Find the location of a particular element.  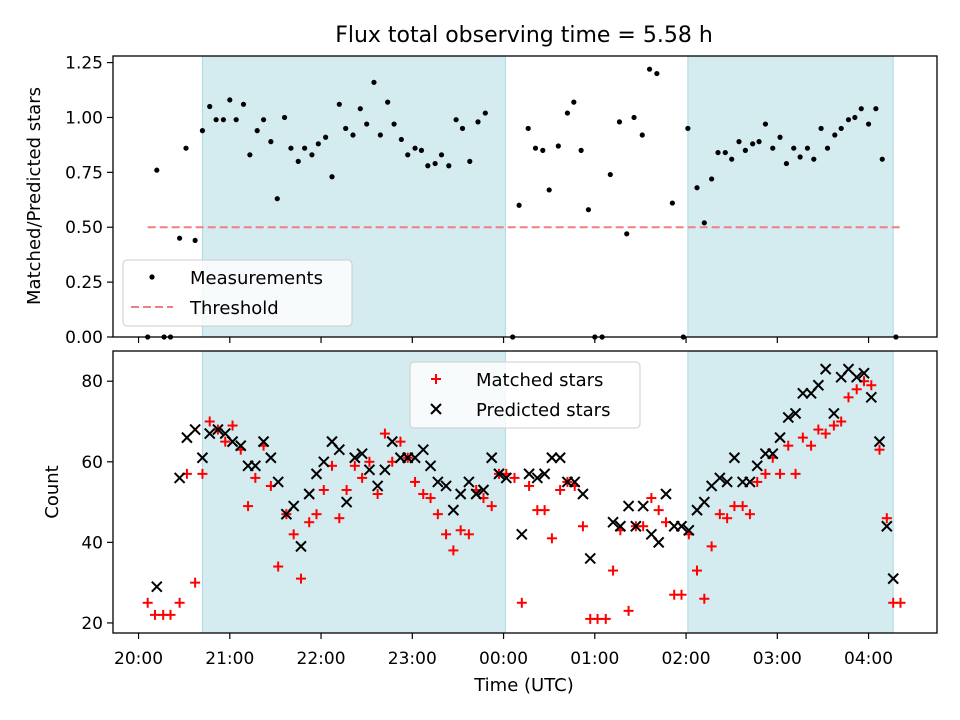

legend-matched-label: Matched stars is located at coordinates (539, 380).